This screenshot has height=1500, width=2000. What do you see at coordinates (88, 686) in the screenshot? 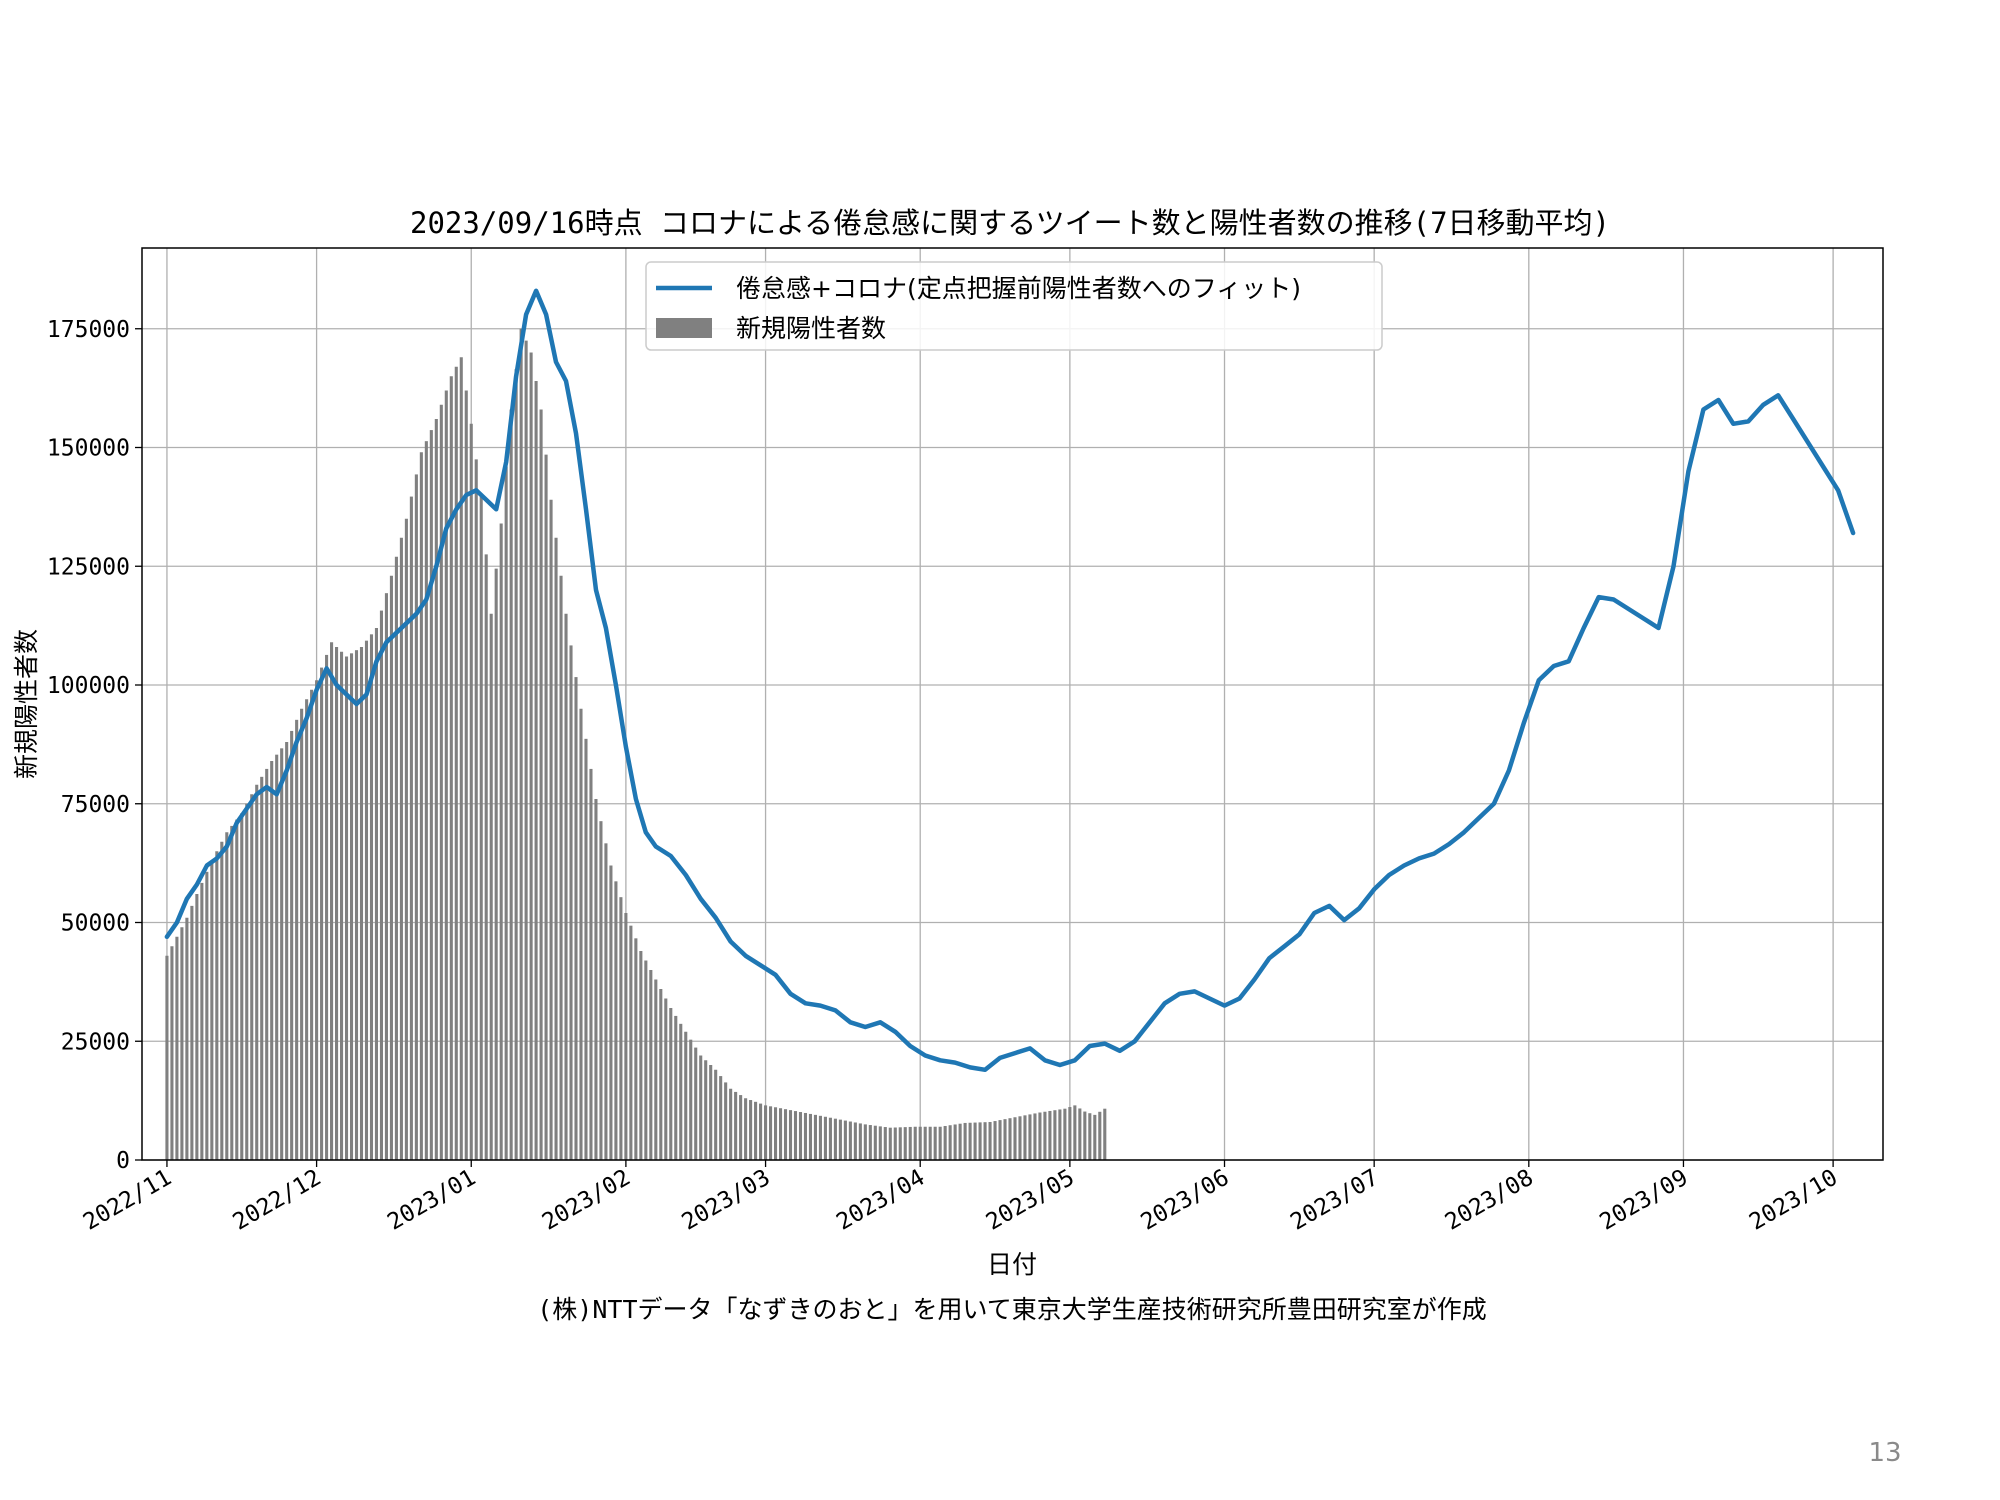
I see `y-tick-label: 100000` at bounding box center [88, 686].